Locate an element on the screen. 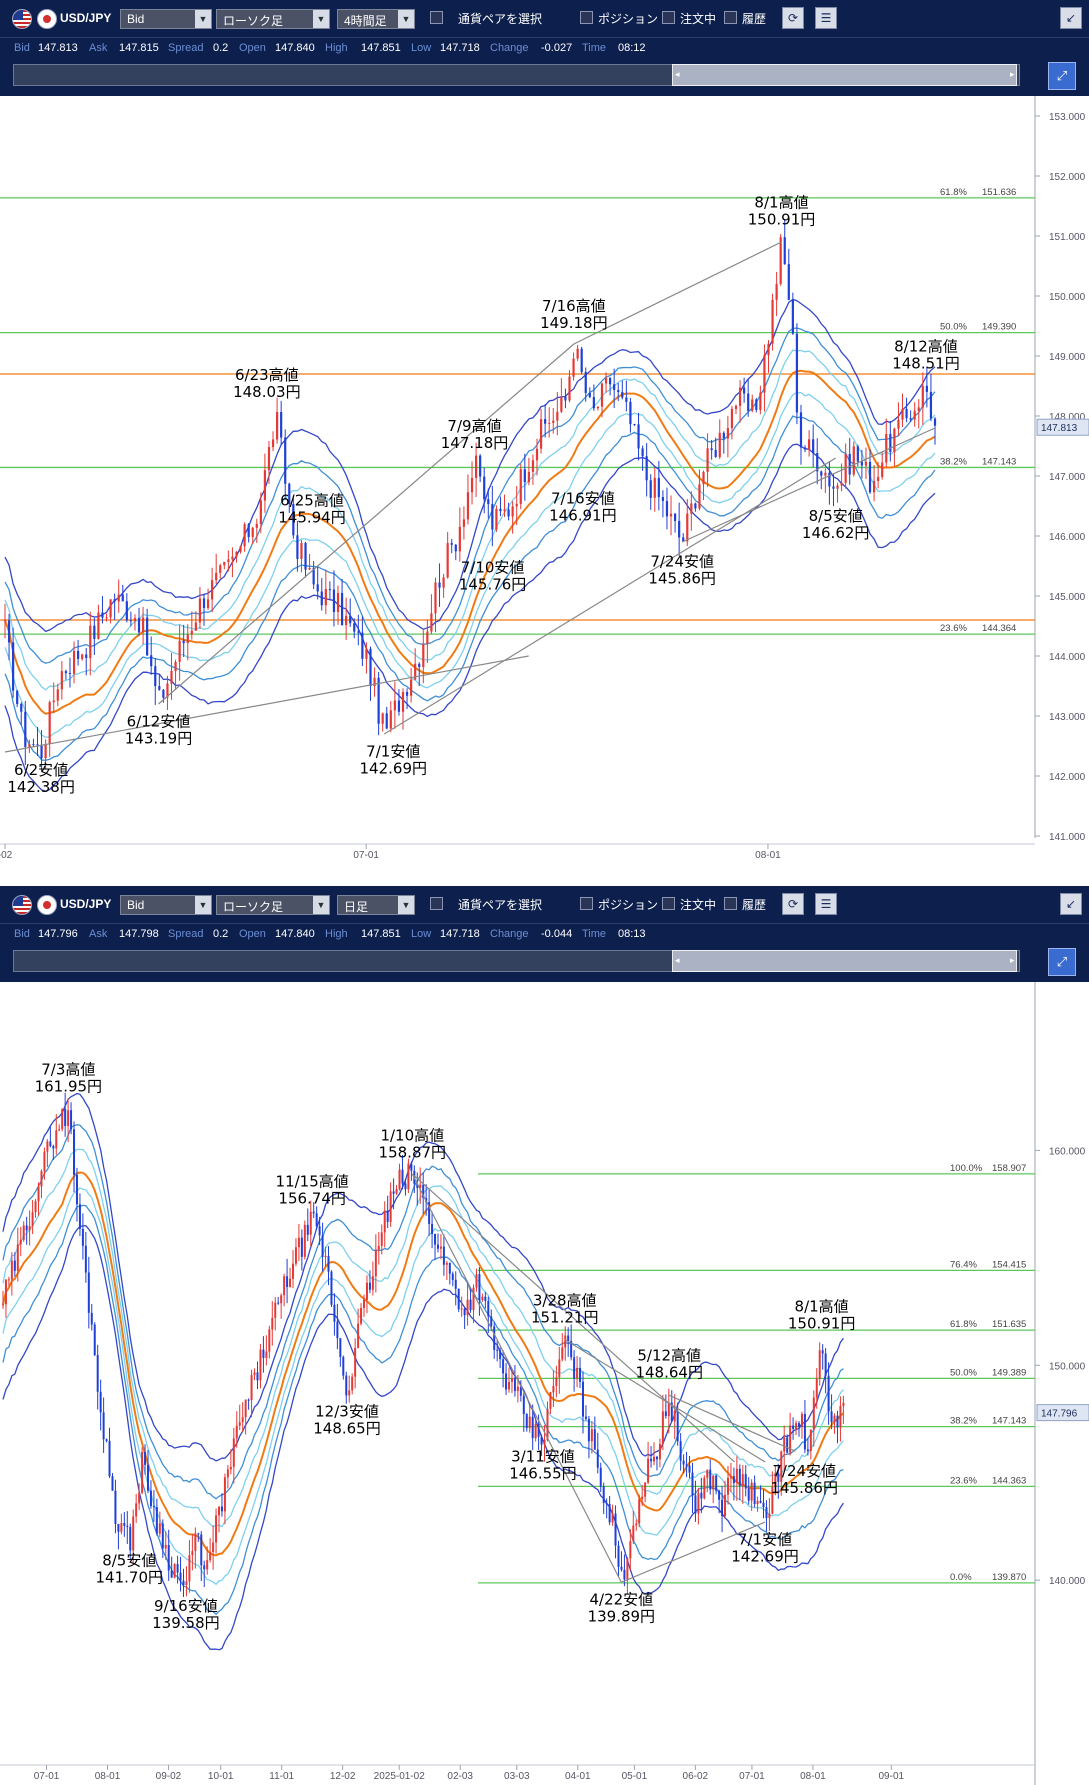  trendline is located at coordinates (573, 1318).